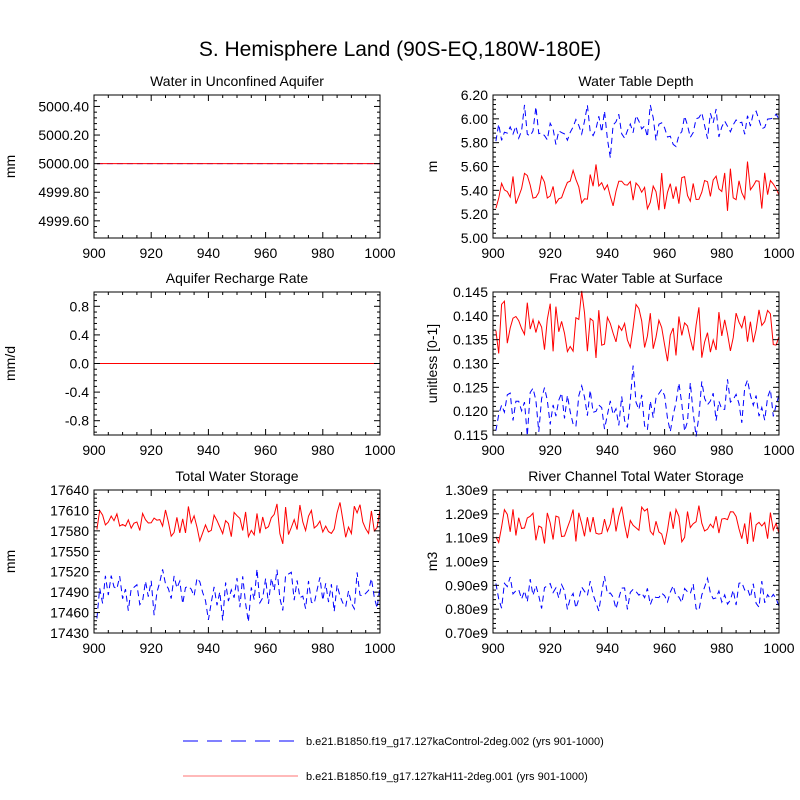 The width and height of the screenshot is (800, 800). What do you see at coordinates (466, 538) in the screenshot?
I see `y-tick-label: 1.10e9` at bounding box center [466, 538].